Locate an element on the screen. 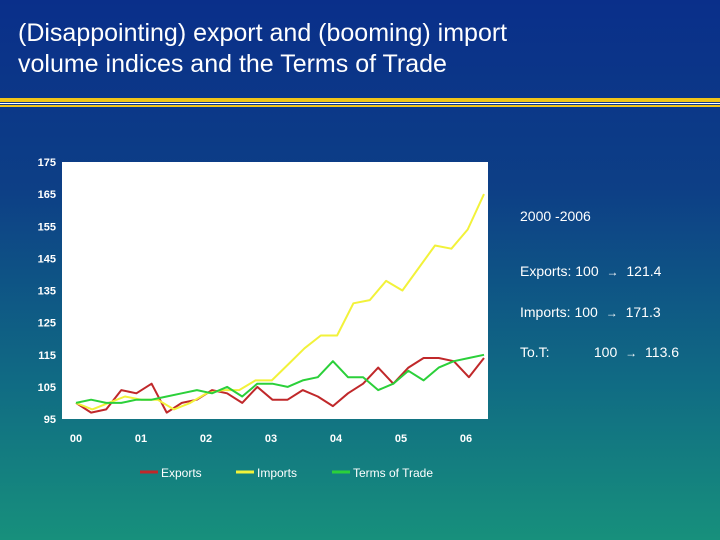 Image resolution: width=720 pixels, height=540 pixels. summary-tot-to: 113.6 is located at coordinates (662, 352).